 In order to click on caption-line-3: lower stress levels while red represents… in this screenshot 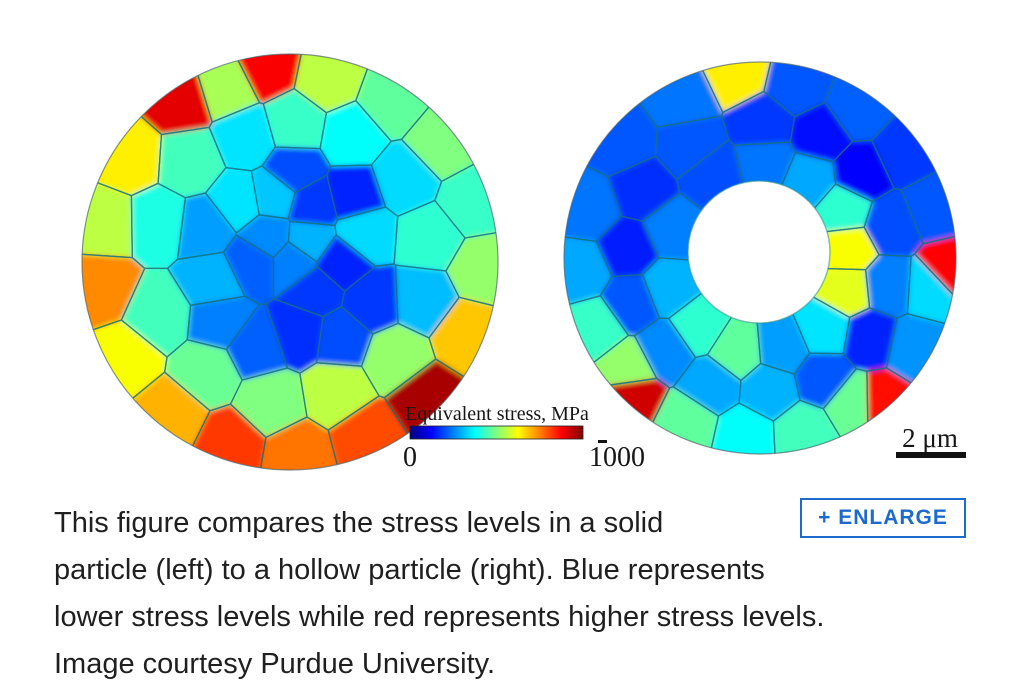, I will do `click(439, 617)`.